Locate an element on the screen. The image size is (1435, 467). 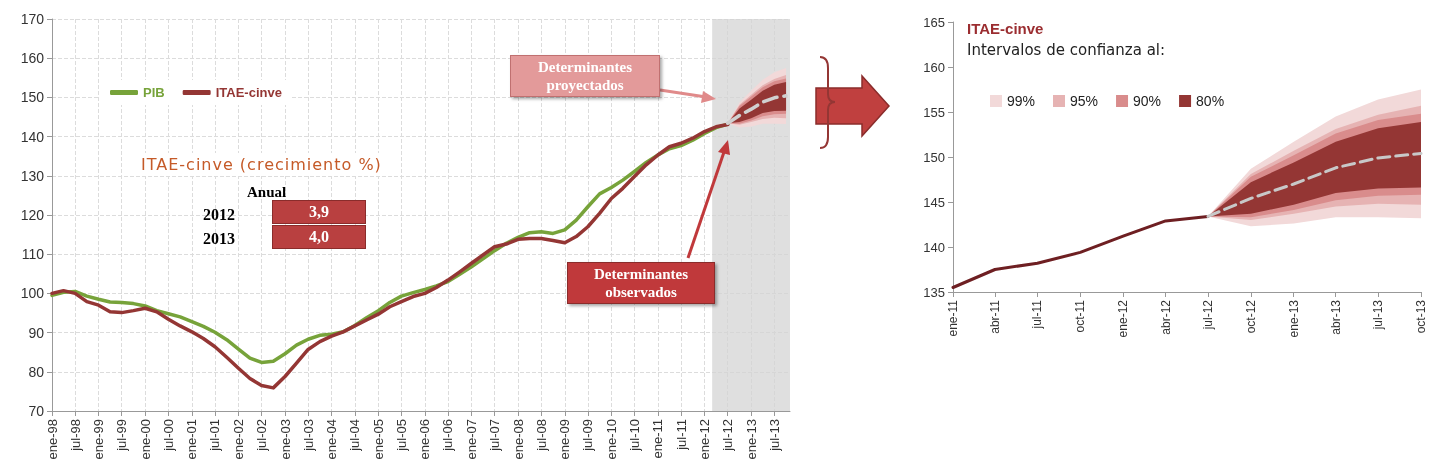
legend-label: PIB is located at coordinates (154, 92).